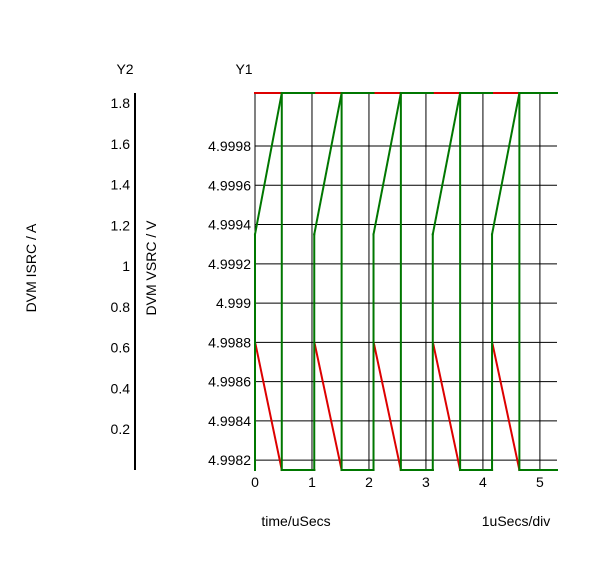  Describe the element at coordinates (516, 521) in the screenshot. I see `x-scale-note: 1uSecs/div` at that location.